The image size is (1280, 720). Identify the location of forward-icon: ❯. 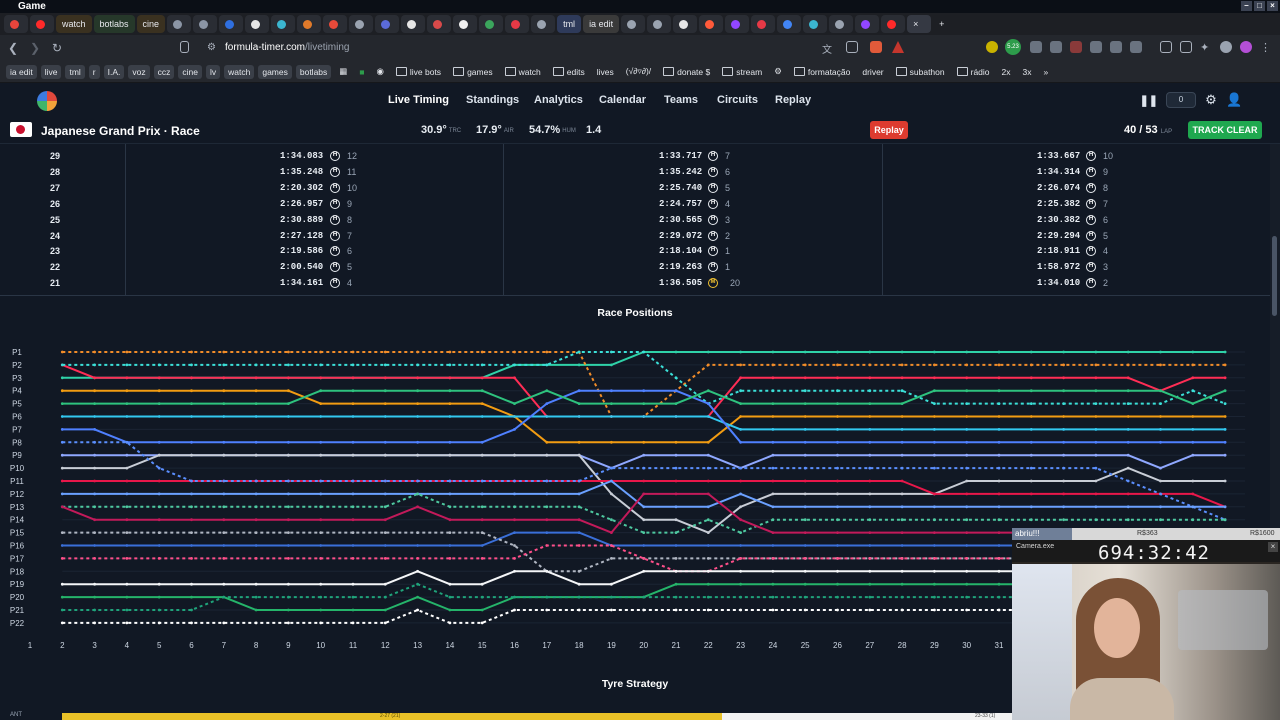
(35, 48).